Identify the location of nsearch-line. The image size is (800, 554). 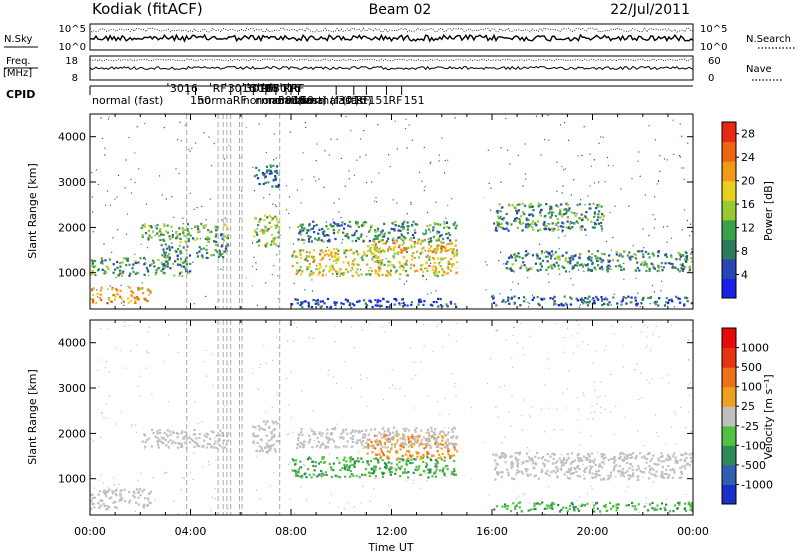
(391, 30).